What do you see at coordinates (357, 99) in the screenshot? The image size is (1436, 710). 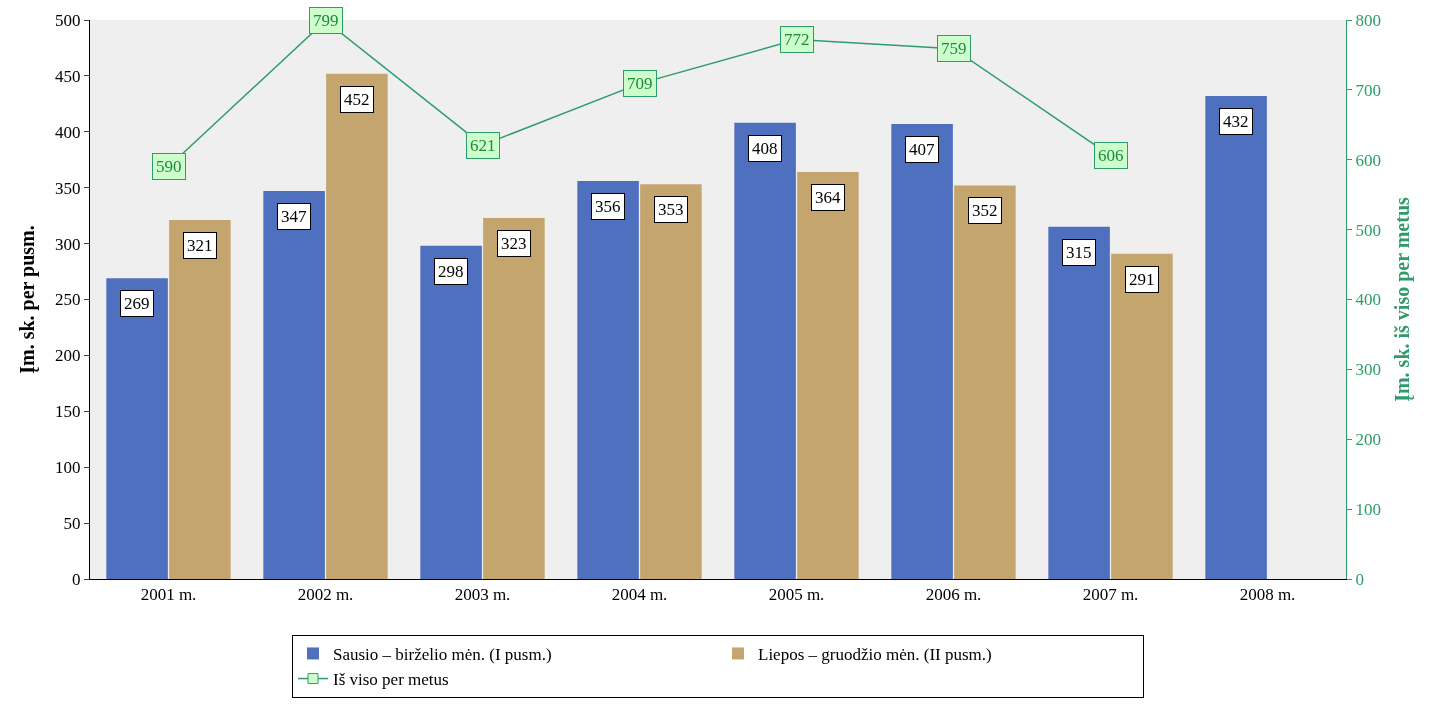 I see `data-label: 452` at bounding box center [357, 99].